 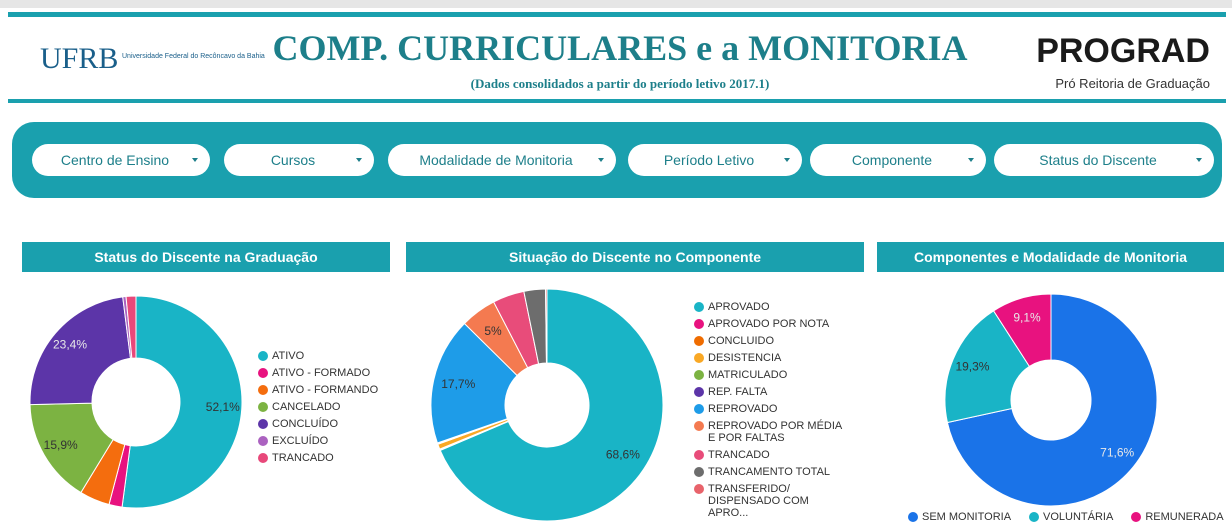 I want to click on logo-right-mark: PROGRAD, so click(x=1123, y=51).